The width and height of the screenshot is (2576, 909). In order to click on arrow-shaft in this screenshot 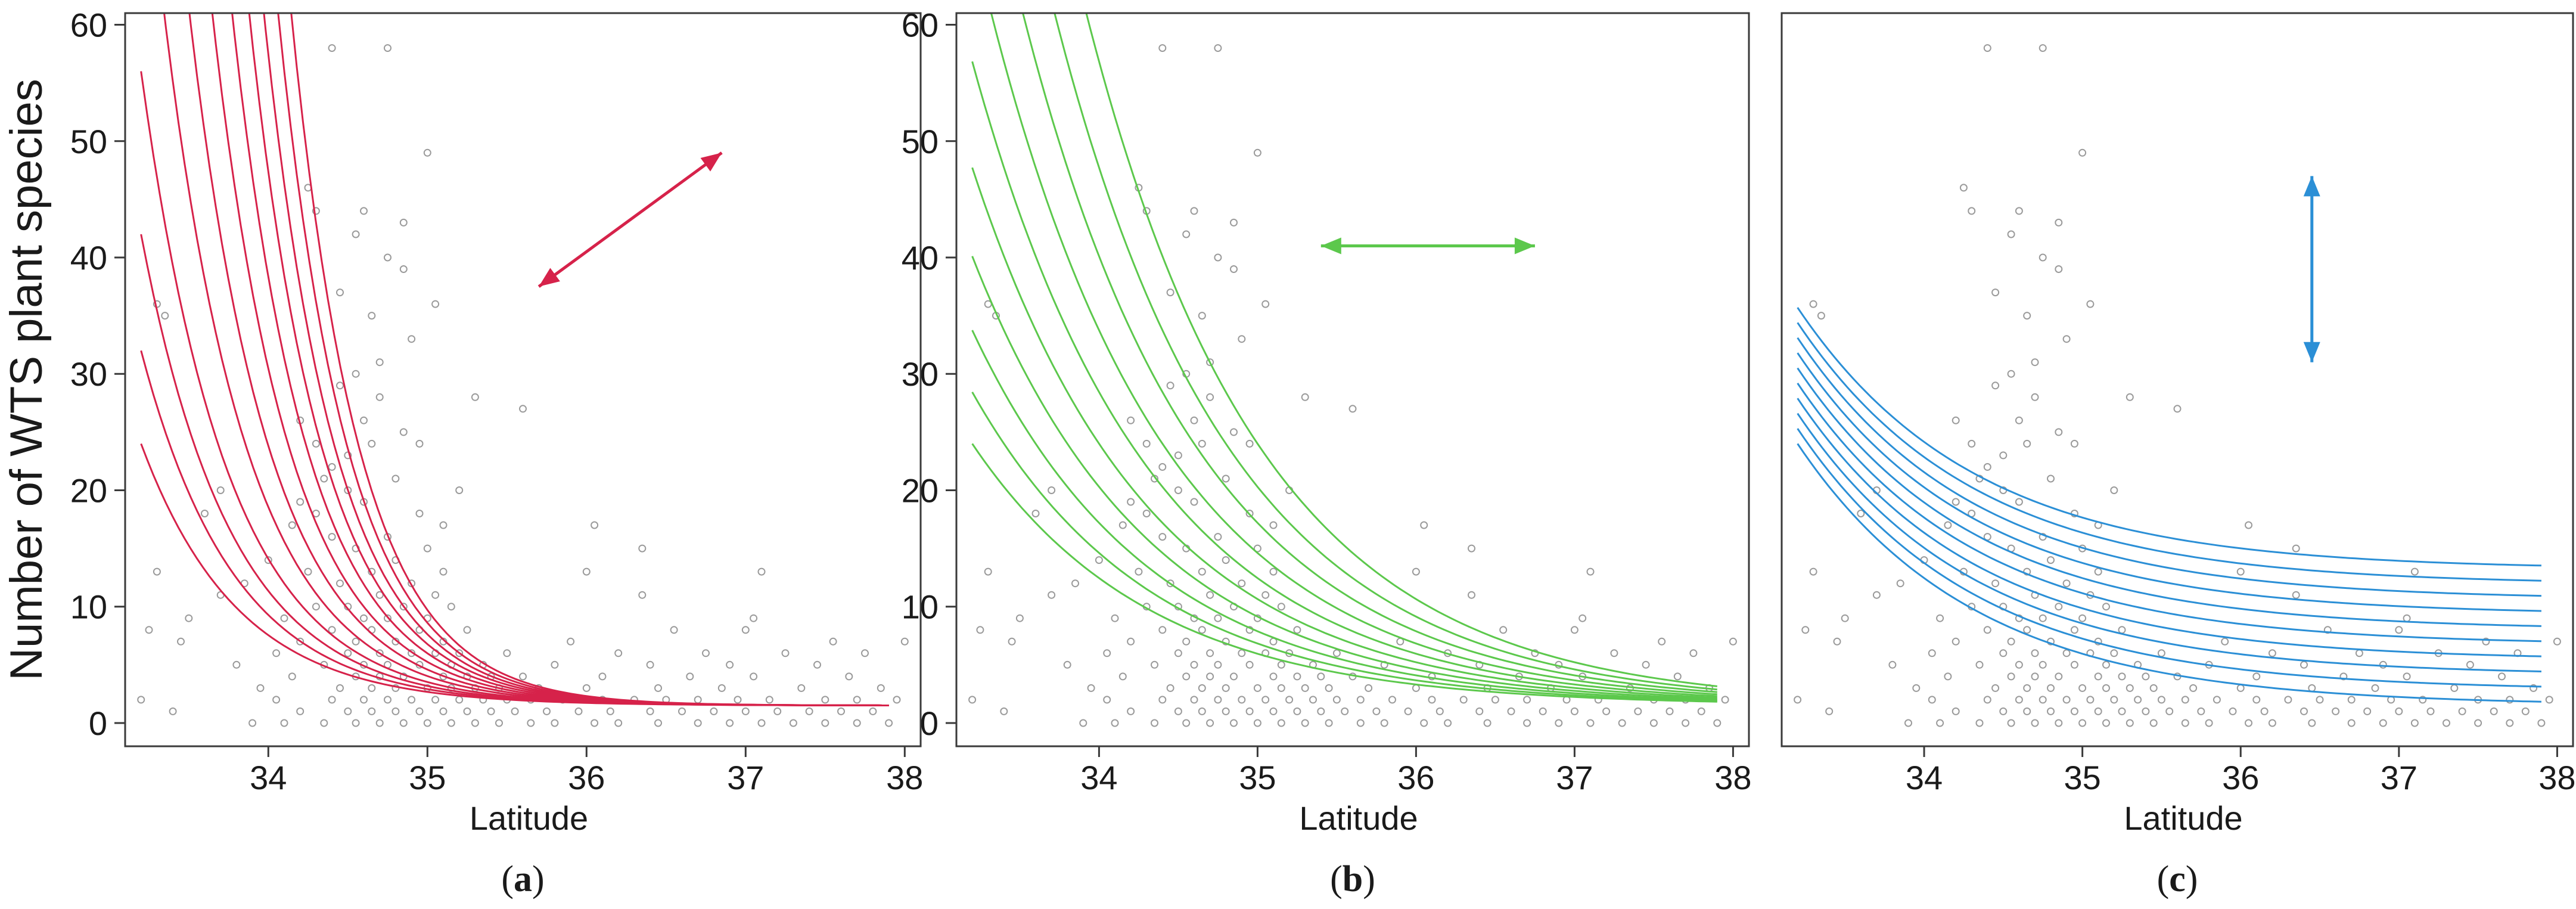, I will do `click(630, 220)`.